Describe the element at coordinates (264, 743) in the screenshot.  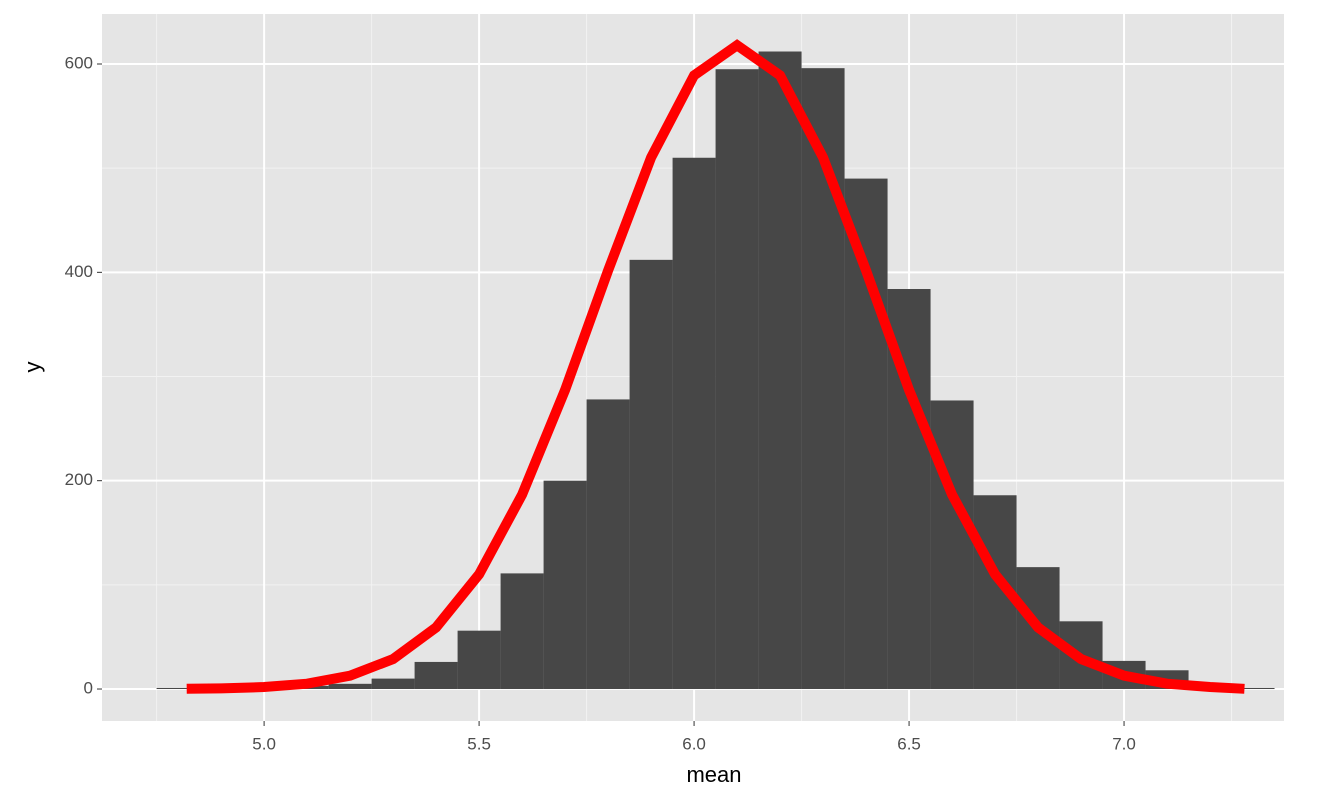
I see `x-tick-label: 5.0` at that location.